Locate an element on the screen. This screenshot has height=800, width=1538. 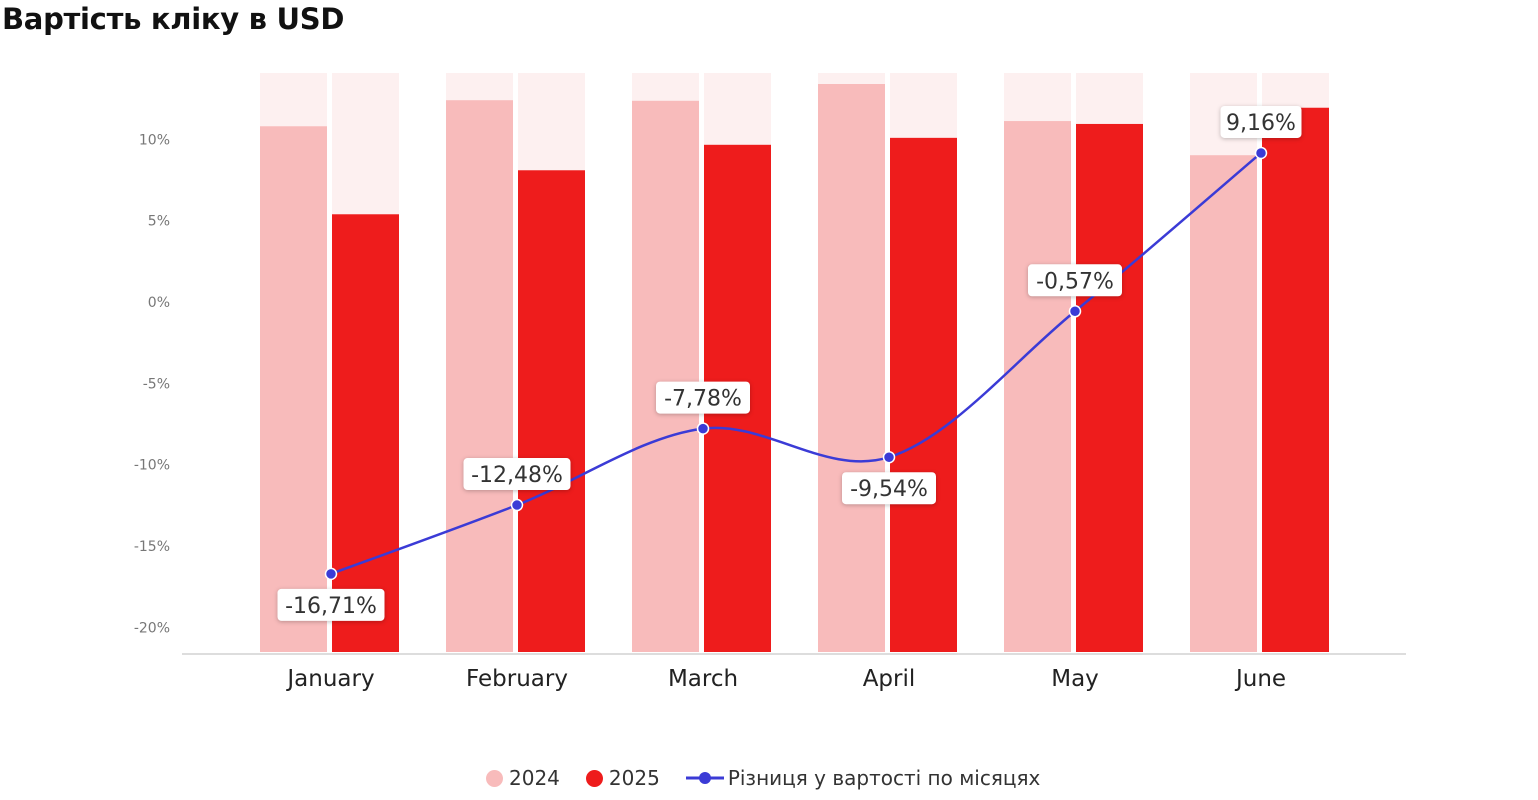
bar-2024-march is located at coordinates (665, 376).